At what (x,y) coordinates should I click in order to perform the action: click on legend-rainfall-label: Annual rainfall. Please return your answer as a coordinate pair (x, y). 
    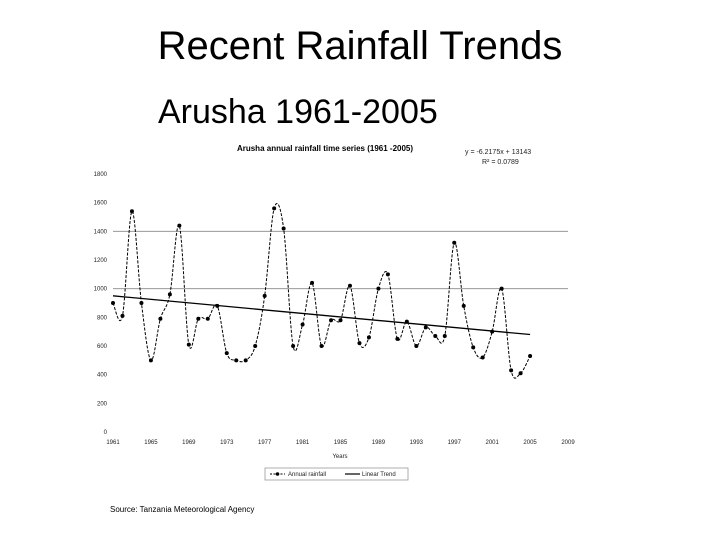
    Looking at the image, I should click on (307, 475).